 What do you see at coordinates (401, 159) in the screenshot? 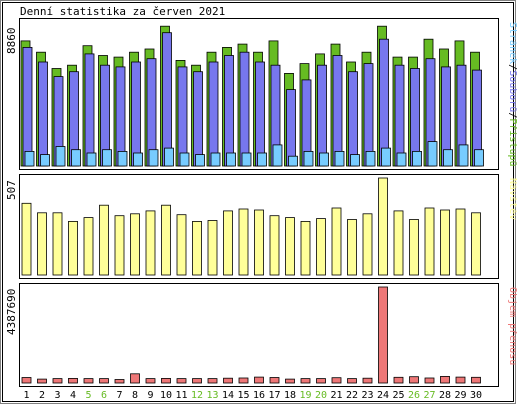
I see `bar-stránek-day-25` at bounding box center [401, 159].